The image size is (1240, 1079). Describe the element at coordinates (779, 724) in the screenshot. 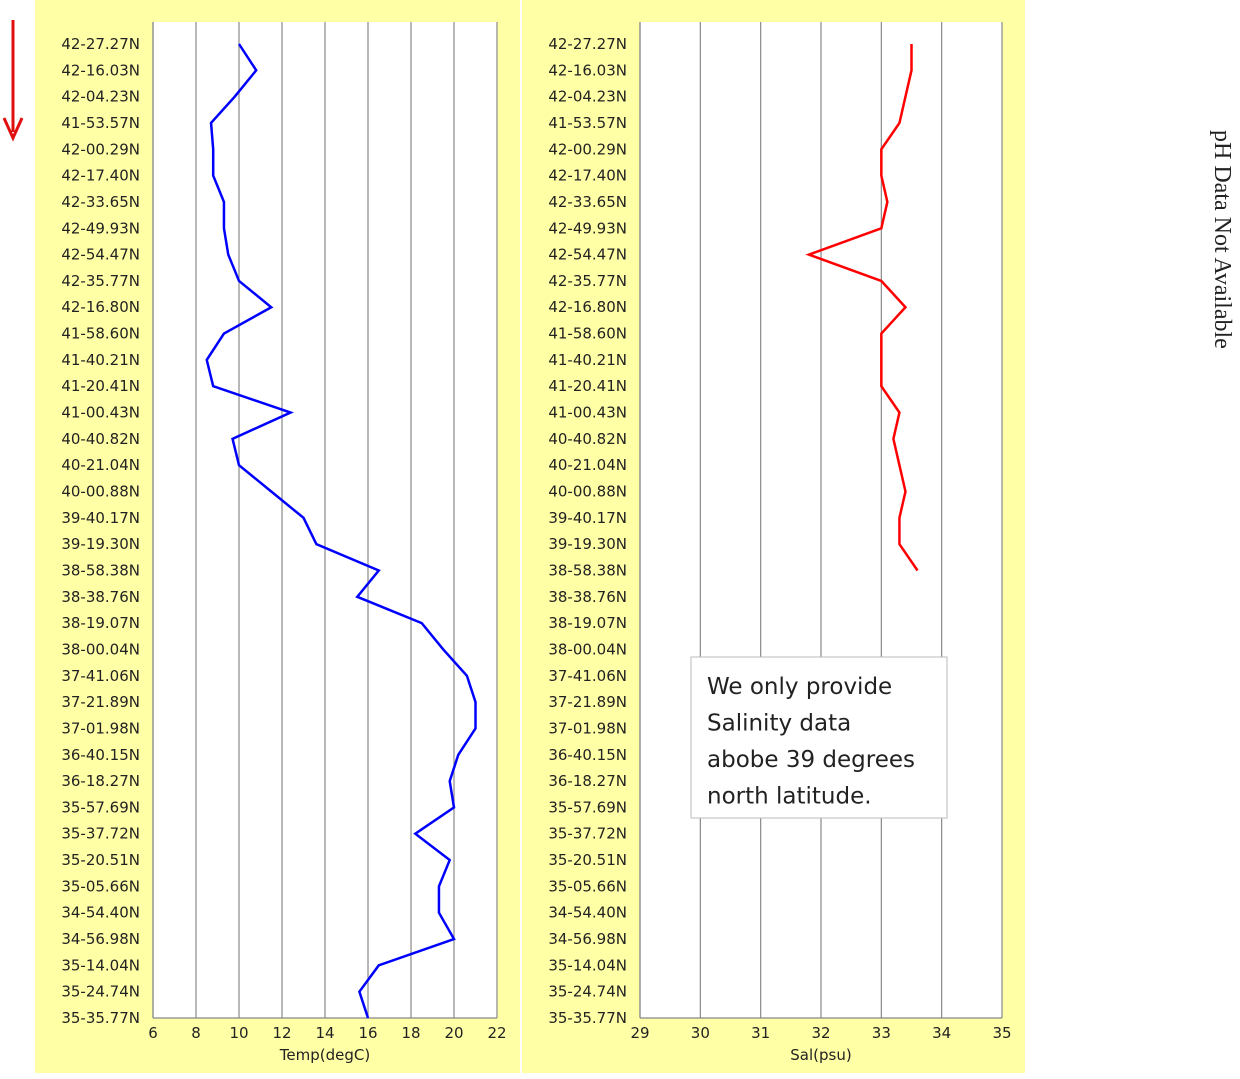

I see `annotation: Salinity data` at that location.